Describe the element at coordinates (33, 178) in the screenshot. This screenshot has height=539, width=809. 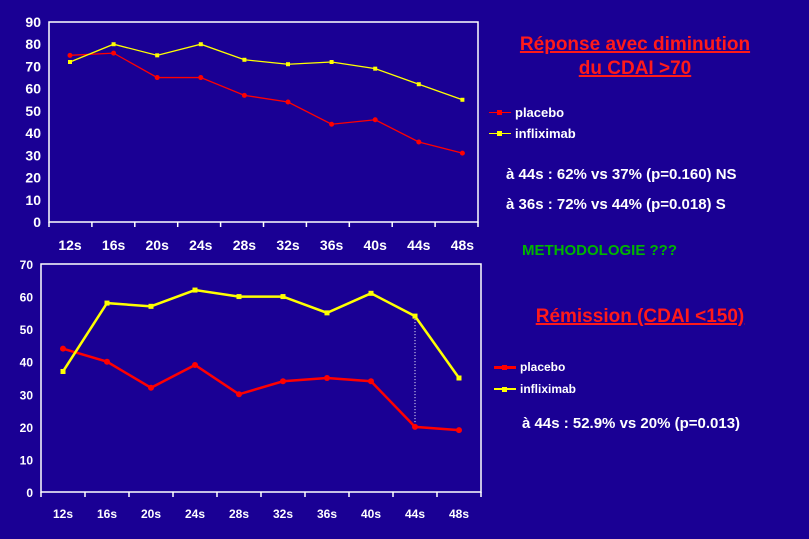
I see `chart1-y-tick-label: 20` at that location.